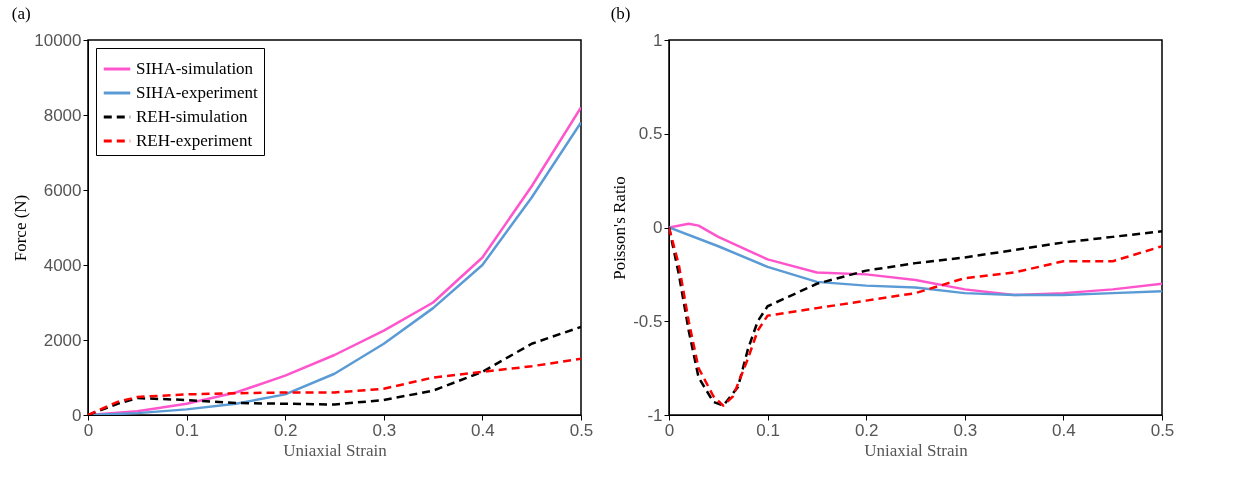 The width and height of the screenshot is (1257, 487). I want to click on legend-label: SIHA-experiment, so click(197, 92).